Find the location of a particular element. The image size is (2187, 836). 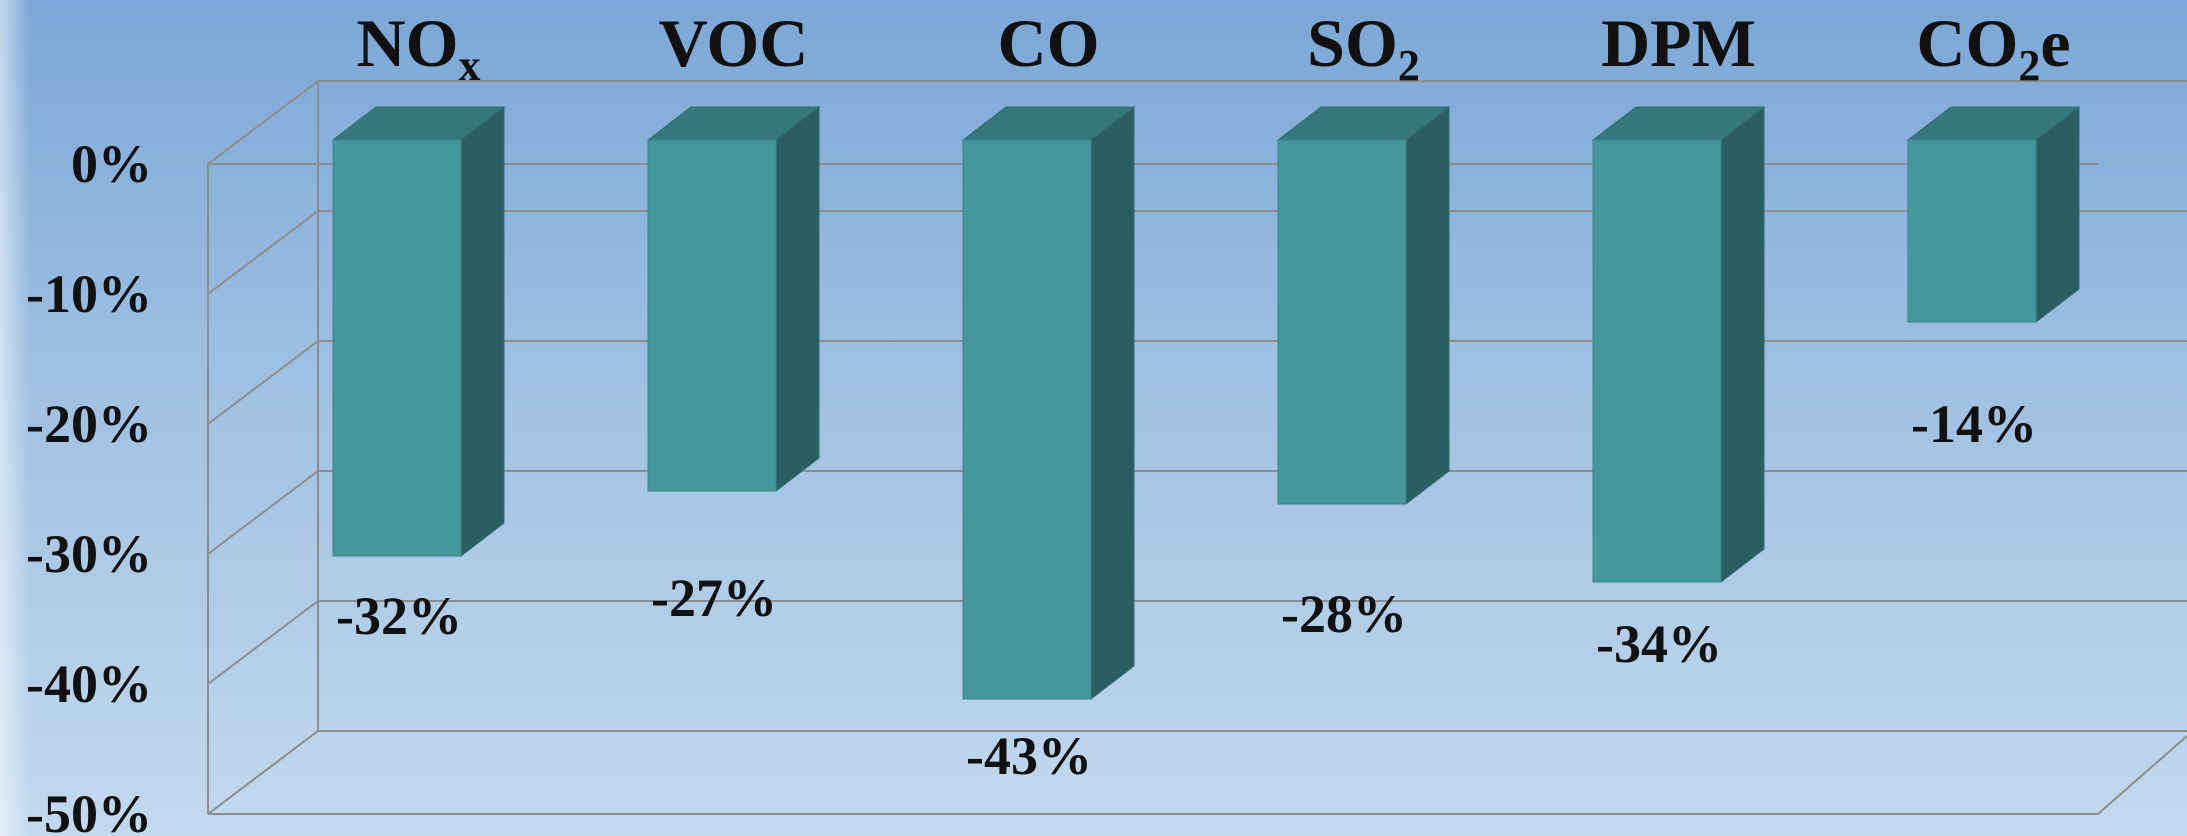

y-tick-label: -30% is located at coordinates (89, 554).